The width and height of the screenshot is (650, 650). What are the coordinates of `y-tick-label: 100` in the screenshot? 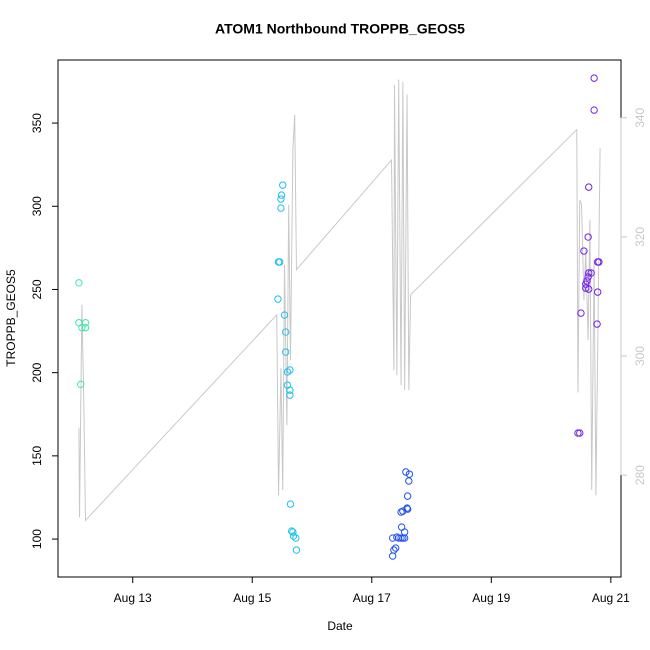 It's located at (37, 539).